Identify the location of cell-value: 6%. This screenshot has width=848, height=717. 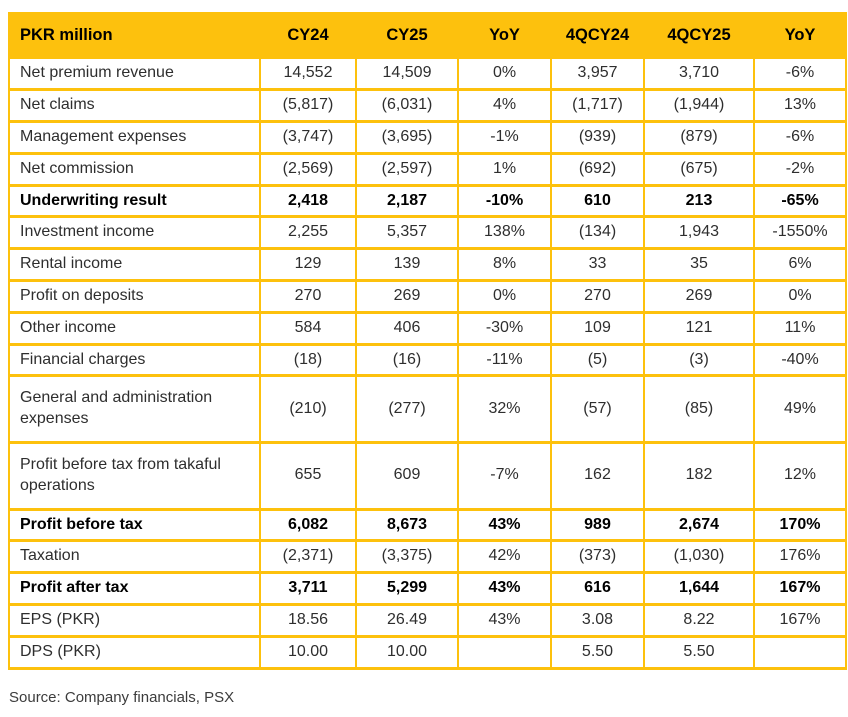
(800, 265).